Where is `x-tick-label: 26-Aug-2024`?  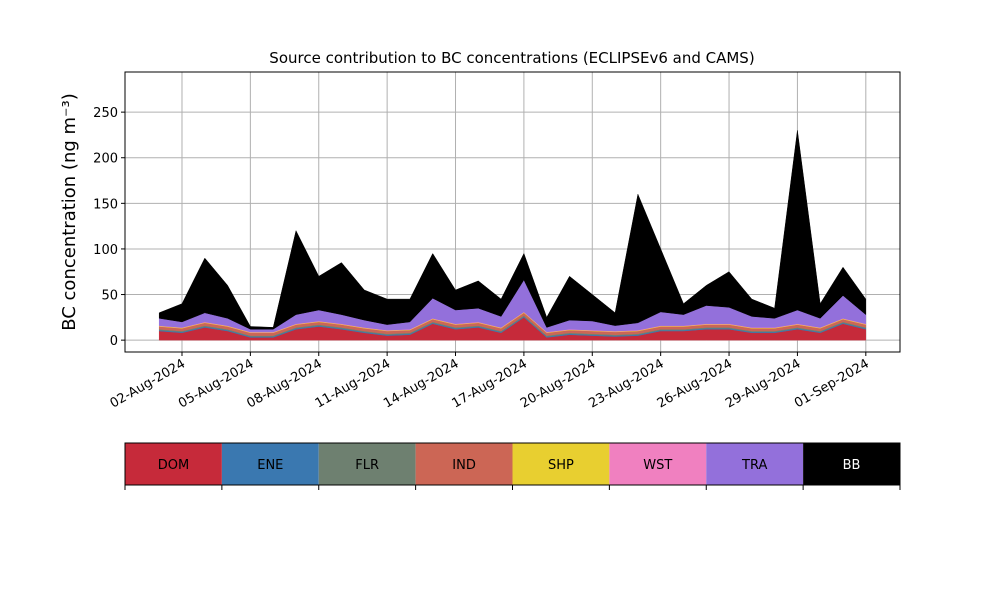
x-tick-label: 26-Aug-2024 is located at coordinates (695, 383).